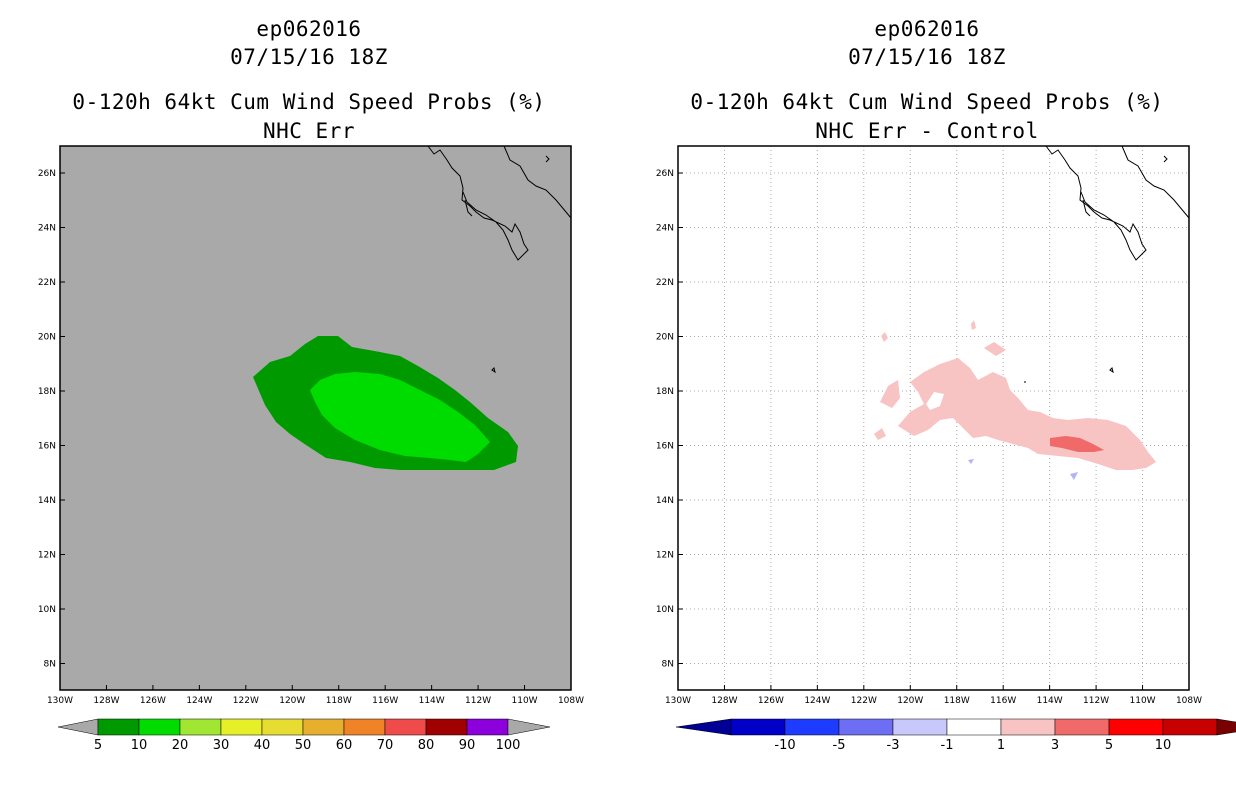 Image resolution: width=1236 pixels, height=800 pixels. Describe the element at coordinates (292, 701) in the screenshot. I see `left-lon-label: 120W` at that location.